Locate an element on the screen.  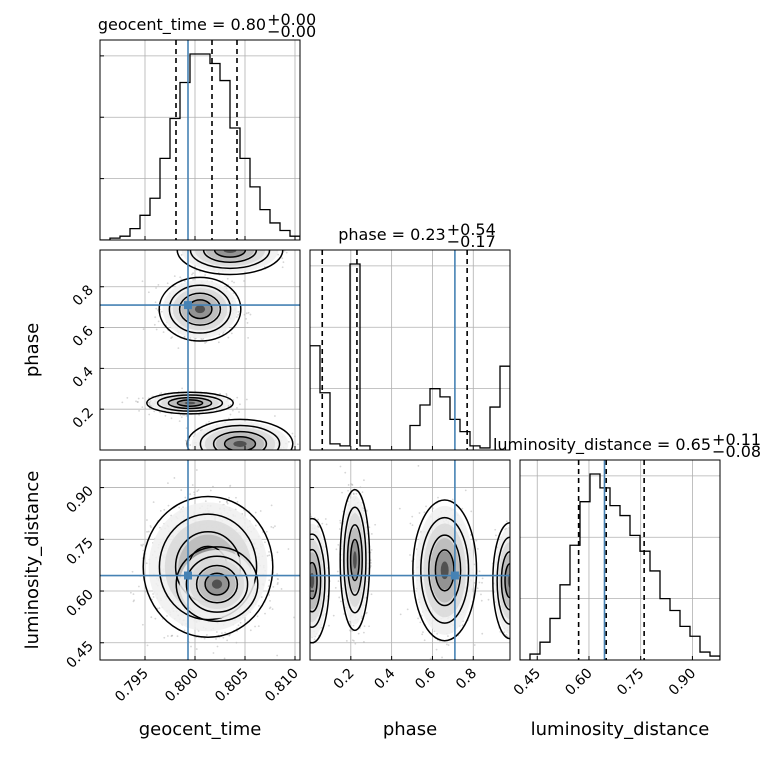
title-upper-error: +0.11 is located at coordinates (736, 439).